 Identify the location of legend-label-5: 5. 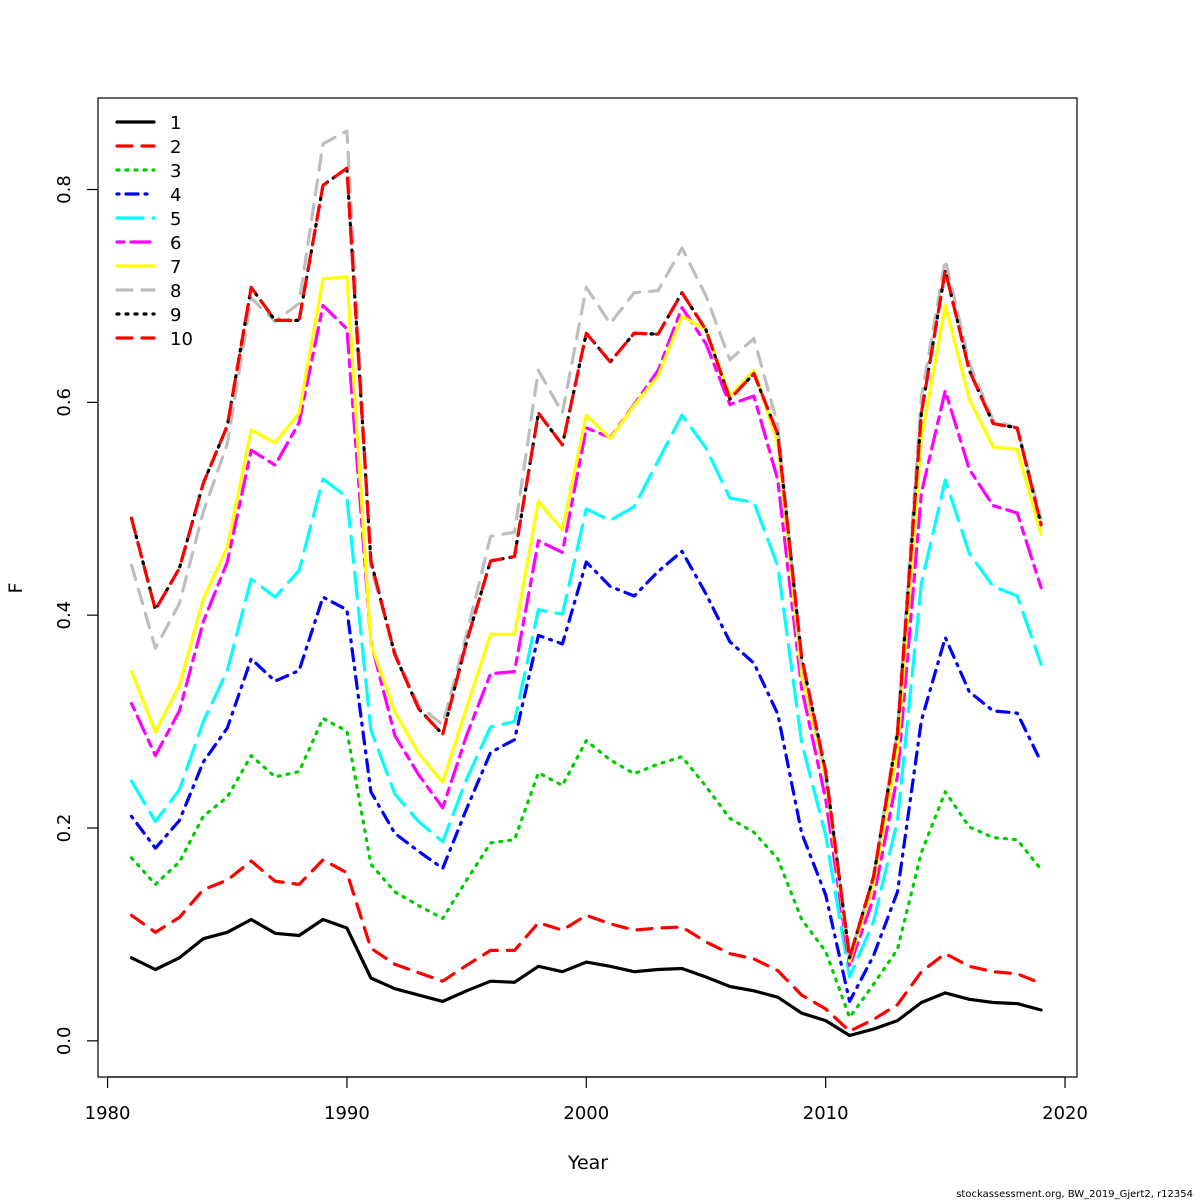
(175, 219).